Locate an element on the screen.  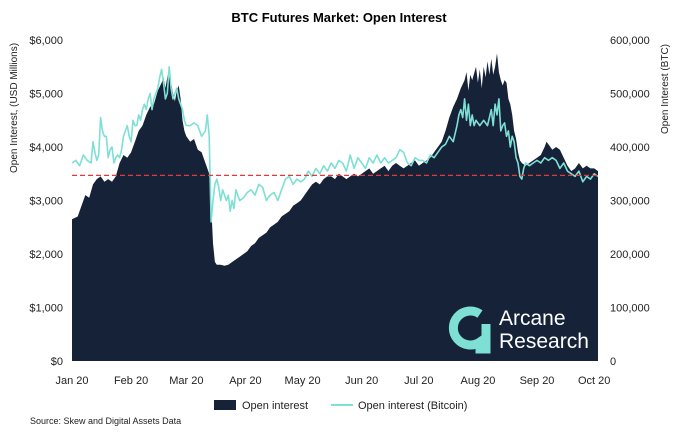
x-tick-label: Feb 20 is located at coordinates (131, 381).